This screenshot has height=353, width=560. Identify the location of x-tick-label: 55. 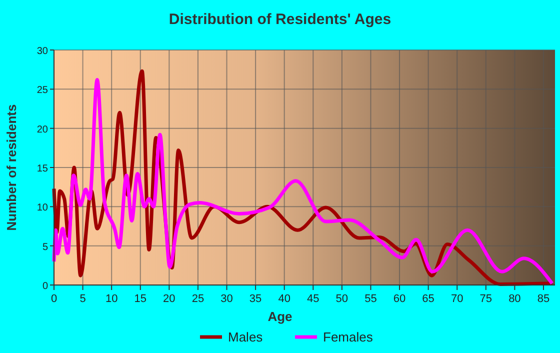
(370, 299).